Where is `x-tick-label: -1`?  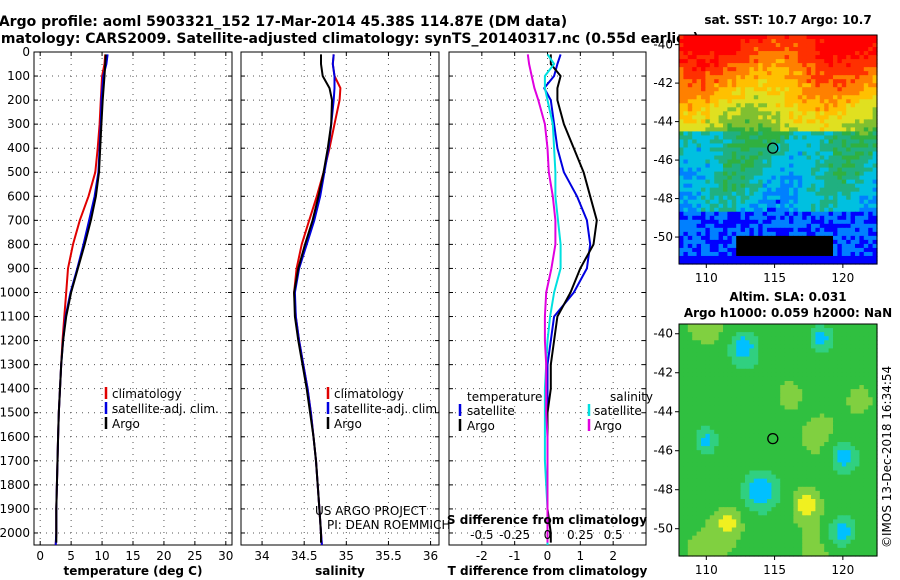
x-tick-label: -1 is located at coordinates (515, 556).